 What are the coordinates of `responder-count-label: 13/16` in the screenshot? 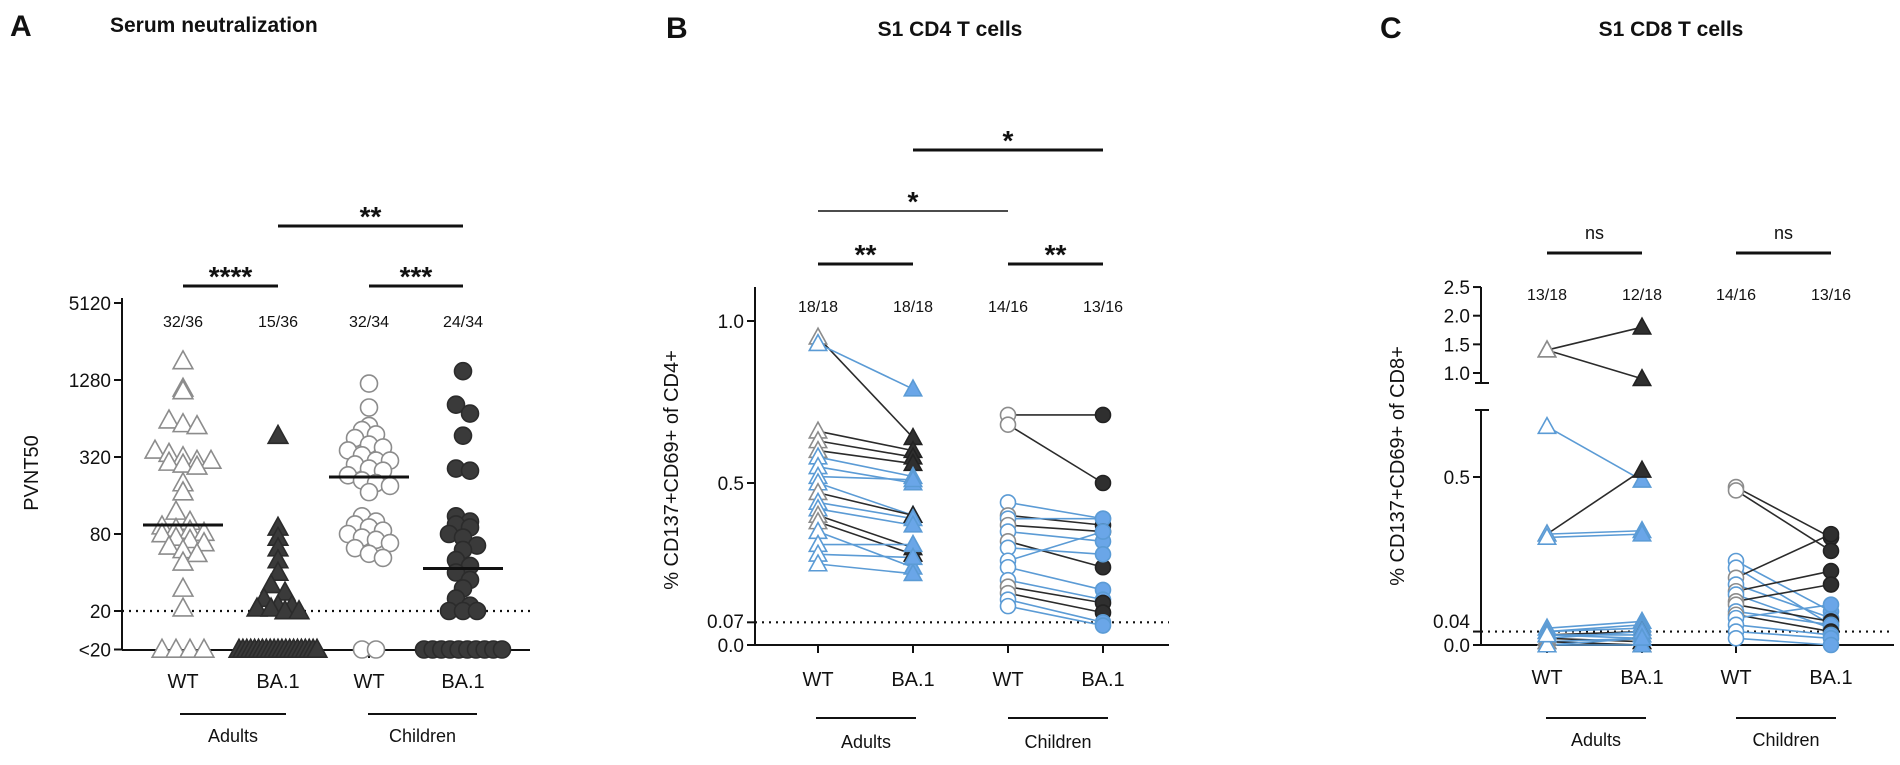 It's located at (1103, 307).